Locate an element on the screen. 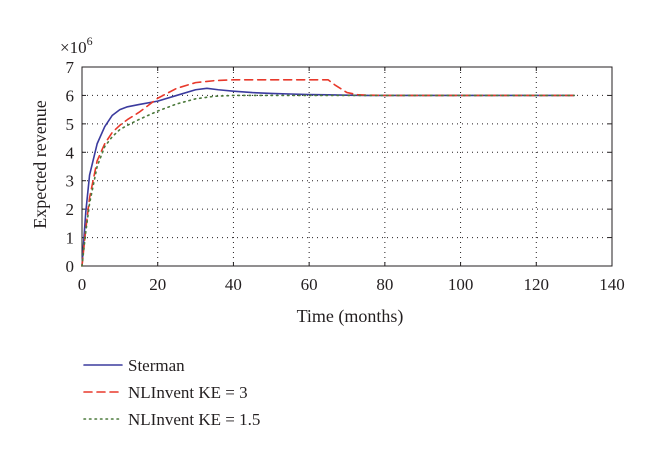  x-tick-label: 60 is located at coordinates (309, 284).